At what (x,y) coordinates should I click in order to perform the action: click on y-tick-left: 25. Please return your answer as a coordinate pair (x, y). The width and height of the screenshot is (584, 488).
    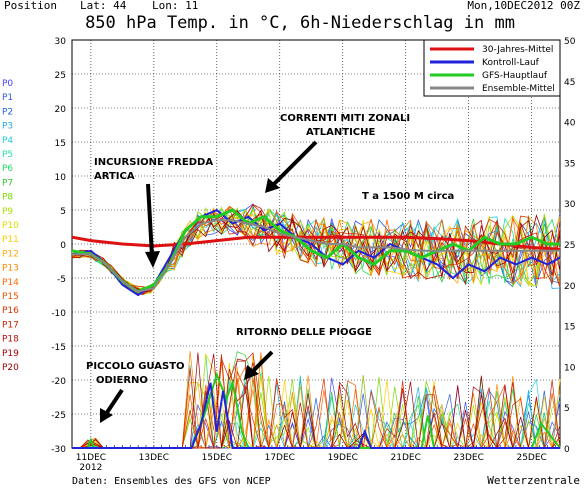
    Looking at the image, I should click on (60, 76).